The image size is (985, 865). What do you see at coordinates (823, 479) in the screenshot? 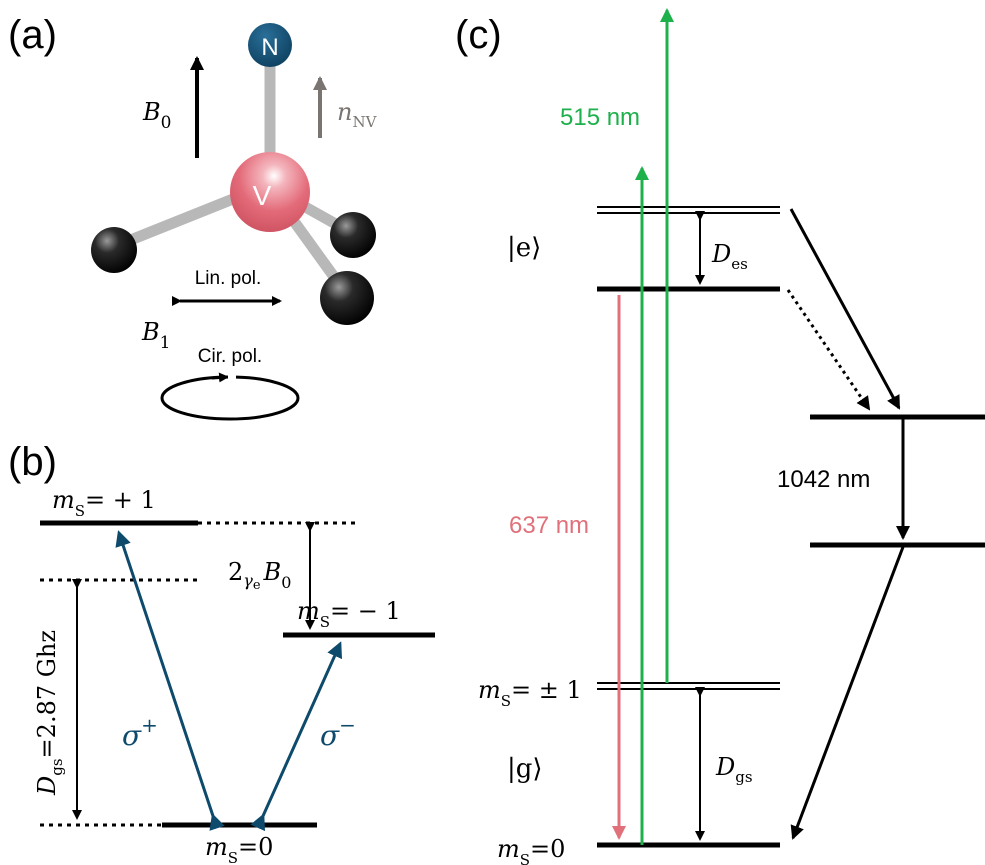
I see `ir-wavelength-label: 1042 nm` at bounding box center [823, 479].